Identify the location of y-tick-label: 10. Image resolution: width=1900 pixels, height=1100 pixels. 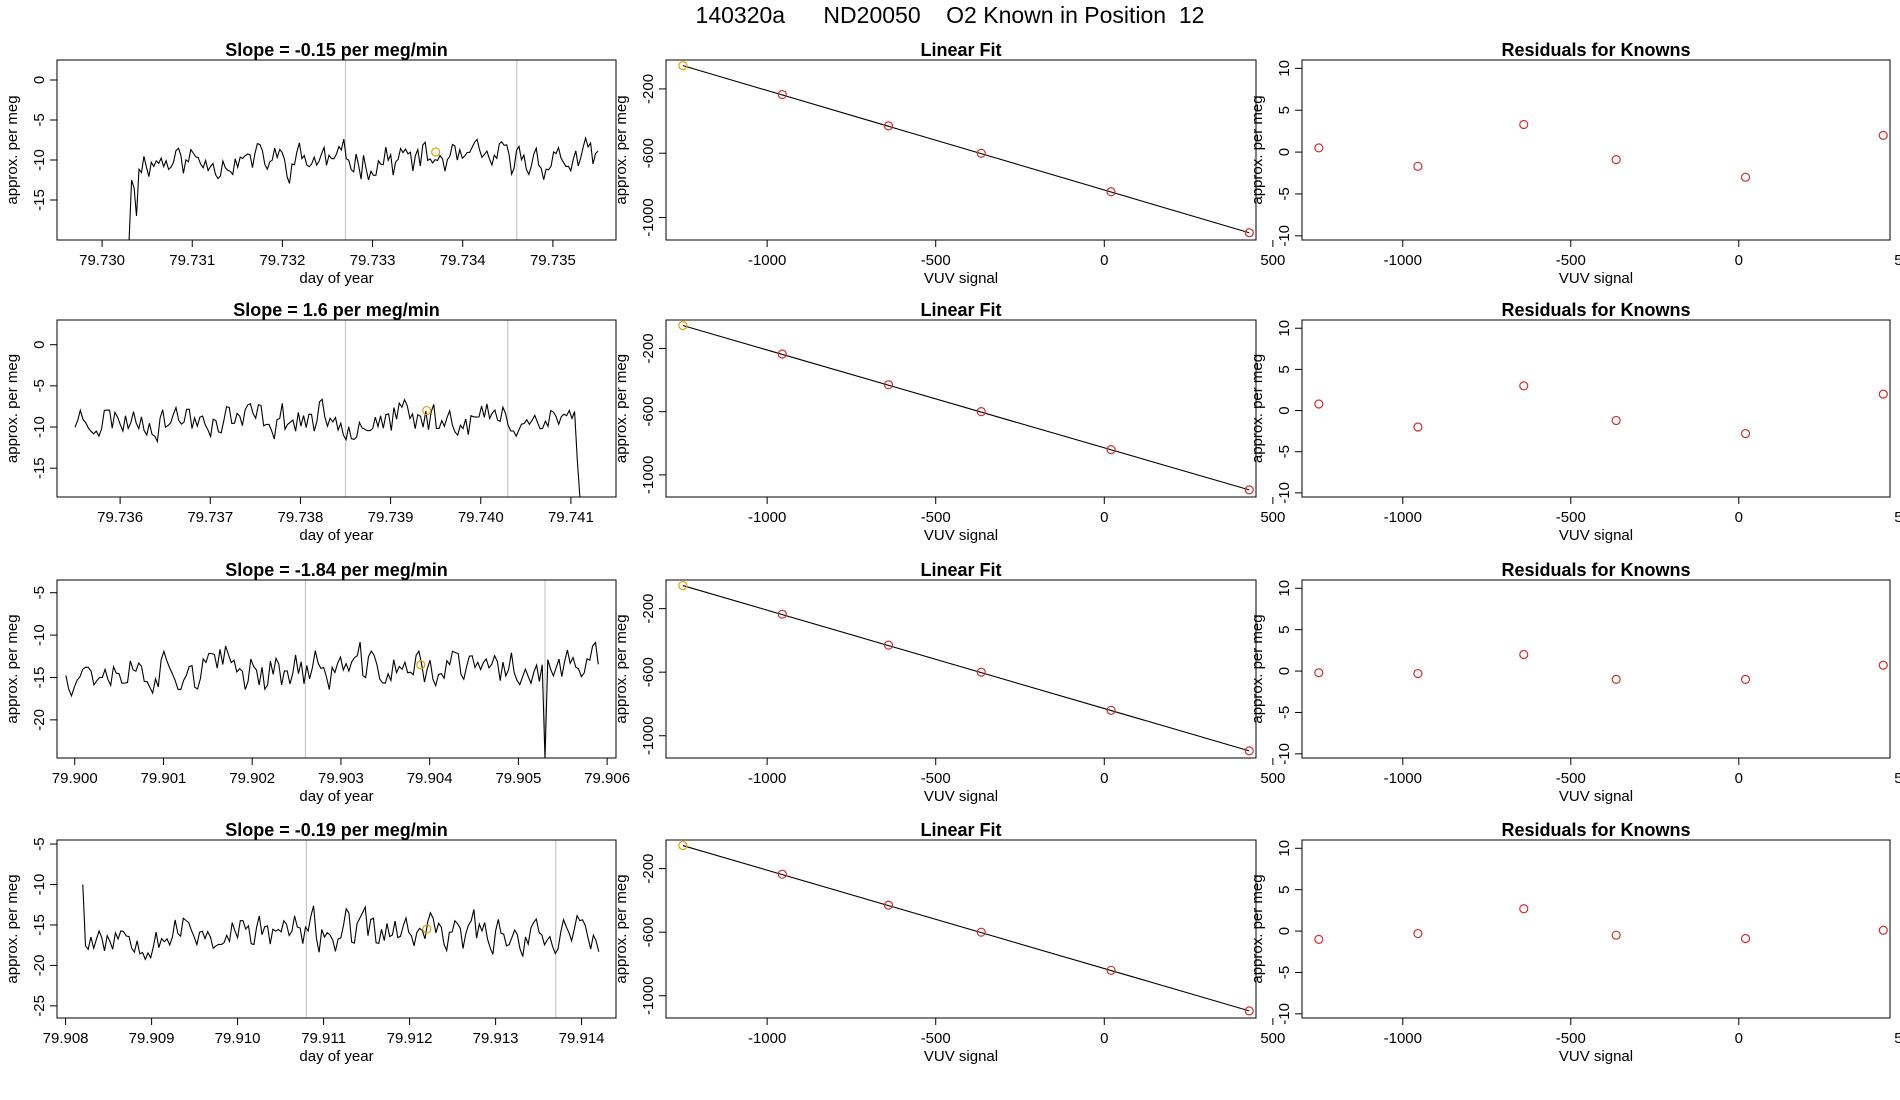
(1284, 328).